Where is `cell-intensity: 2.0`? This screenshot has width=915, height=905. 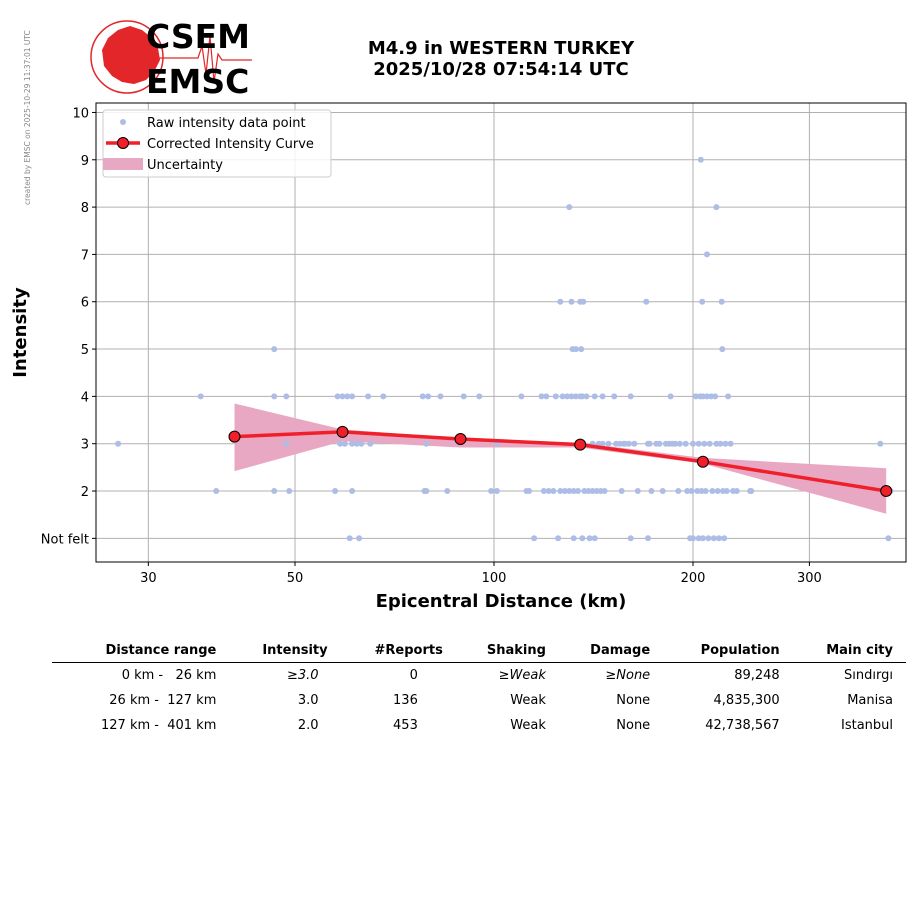
cell-intensity: 2.0 is located at coordinates (308, 725).